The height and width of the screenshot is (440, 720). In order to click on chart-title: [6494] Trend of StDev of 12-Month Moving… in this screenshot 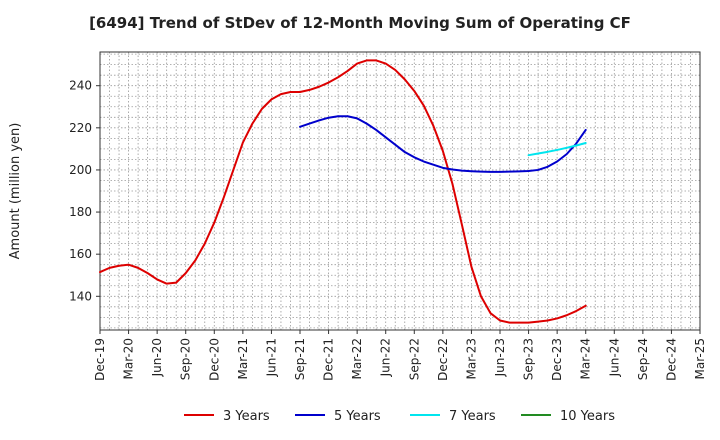, I will do `click(360, 23)`.